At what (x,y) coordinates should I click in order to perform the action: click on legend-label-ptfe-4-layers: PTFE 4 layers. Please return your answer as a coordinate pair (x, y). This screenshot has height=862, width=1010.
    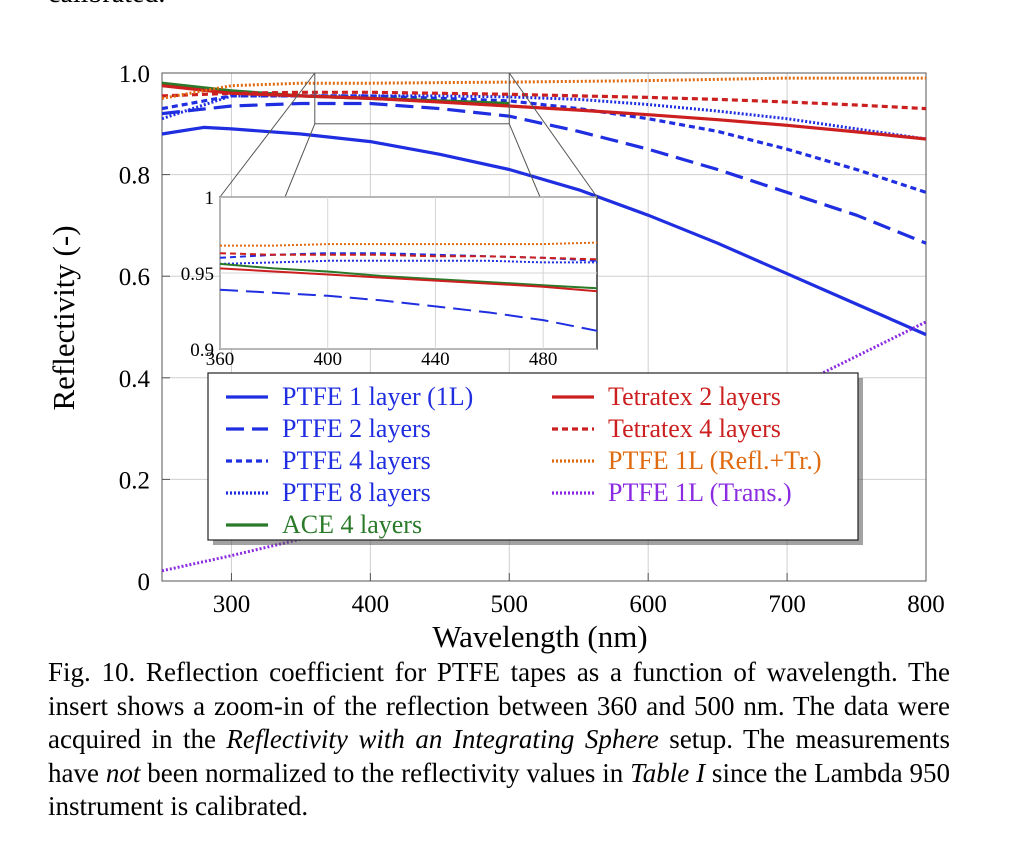
    Looking at the image, I should click on (356, 460).